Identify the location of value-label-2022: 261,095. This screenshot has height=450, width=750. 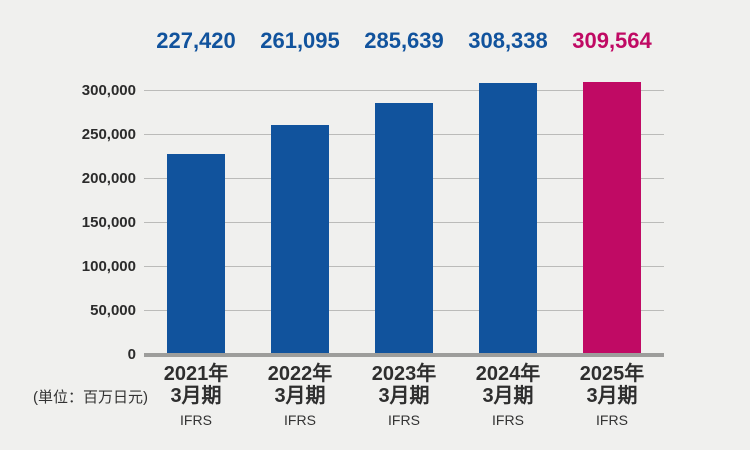
(300, 40).